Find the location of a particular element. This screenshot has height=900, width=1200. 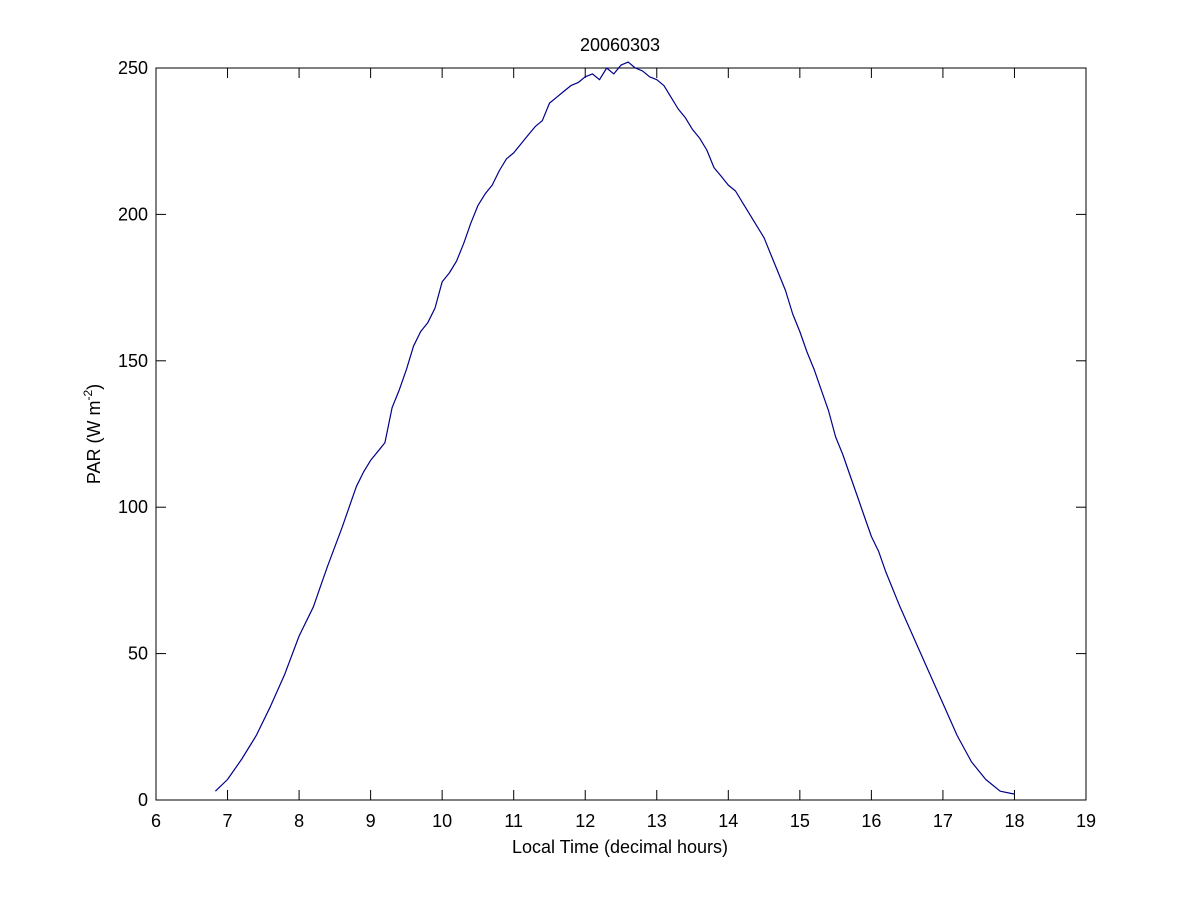

y-axis-label: PAR (W m-2) is located at coordinates (92, 434).